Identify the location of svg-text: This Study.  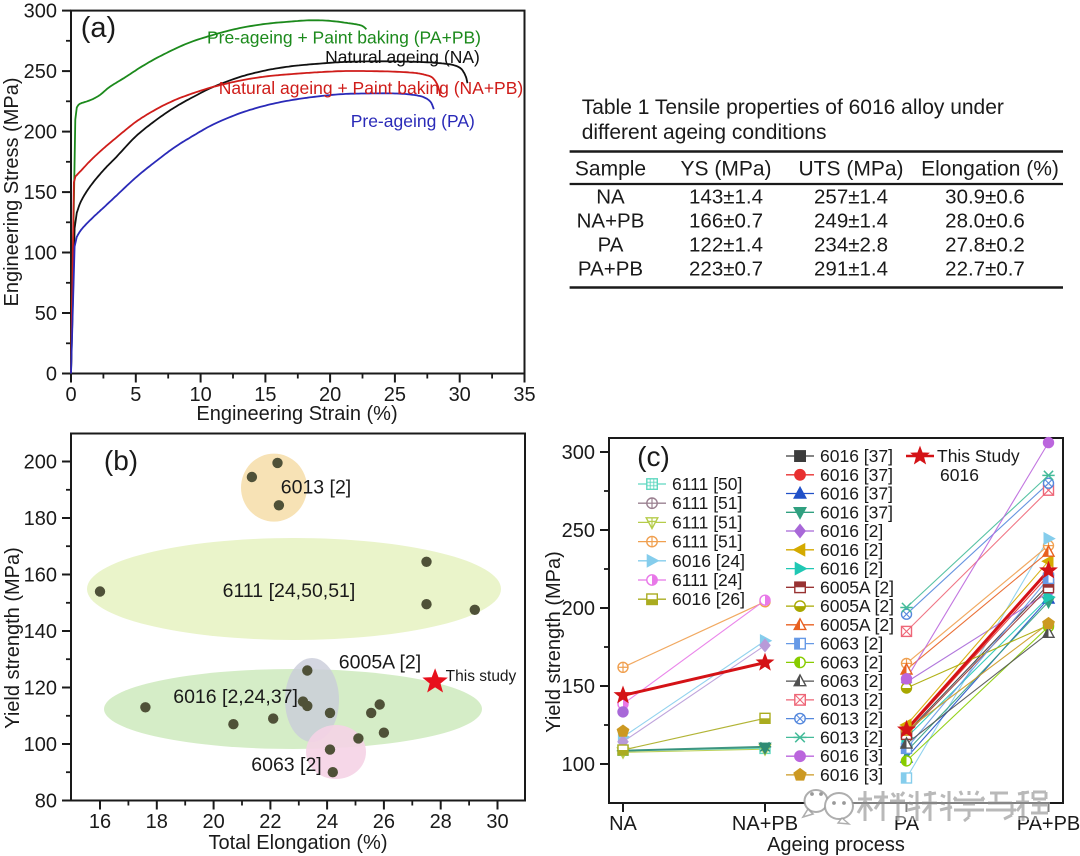
(978, 456).